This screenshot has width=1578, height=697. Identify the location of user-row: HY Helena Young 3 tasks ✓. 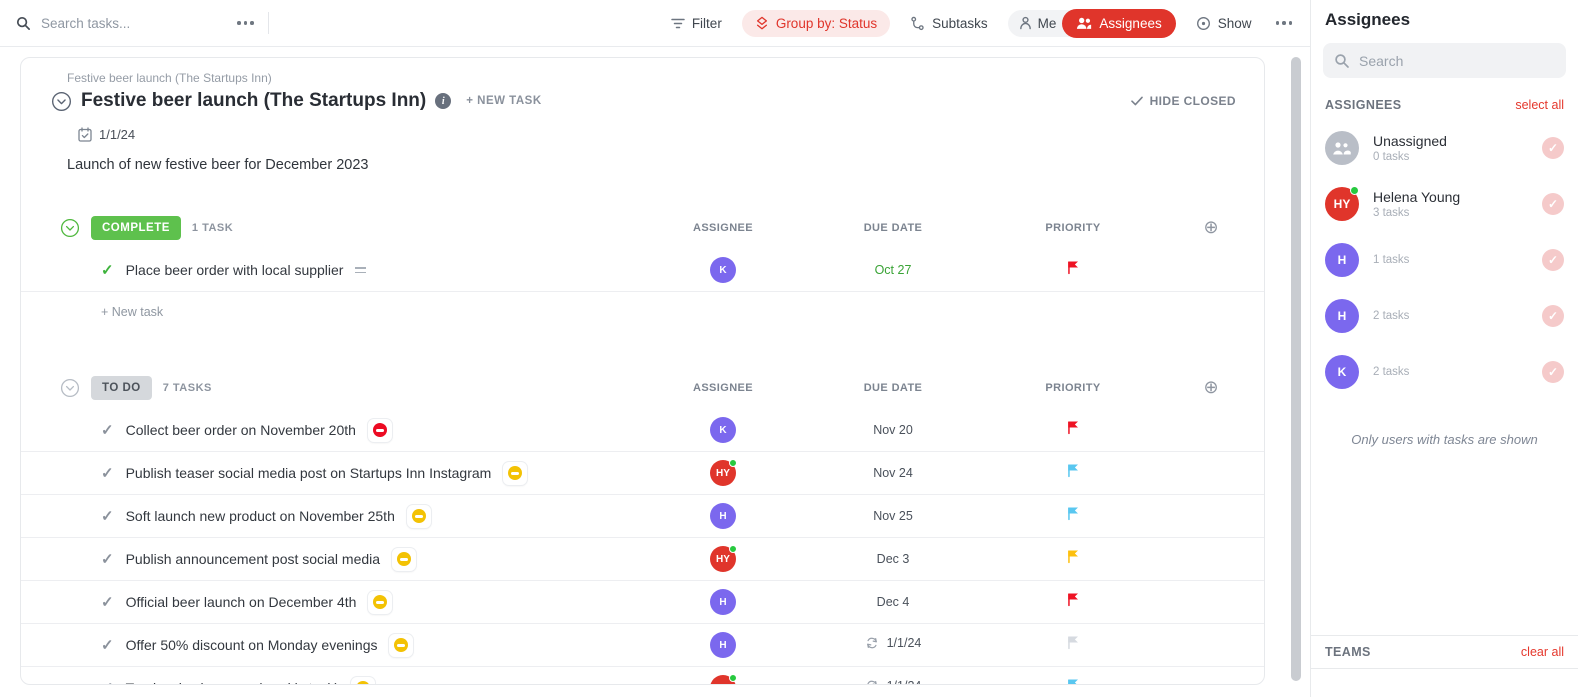
(1444, 204).